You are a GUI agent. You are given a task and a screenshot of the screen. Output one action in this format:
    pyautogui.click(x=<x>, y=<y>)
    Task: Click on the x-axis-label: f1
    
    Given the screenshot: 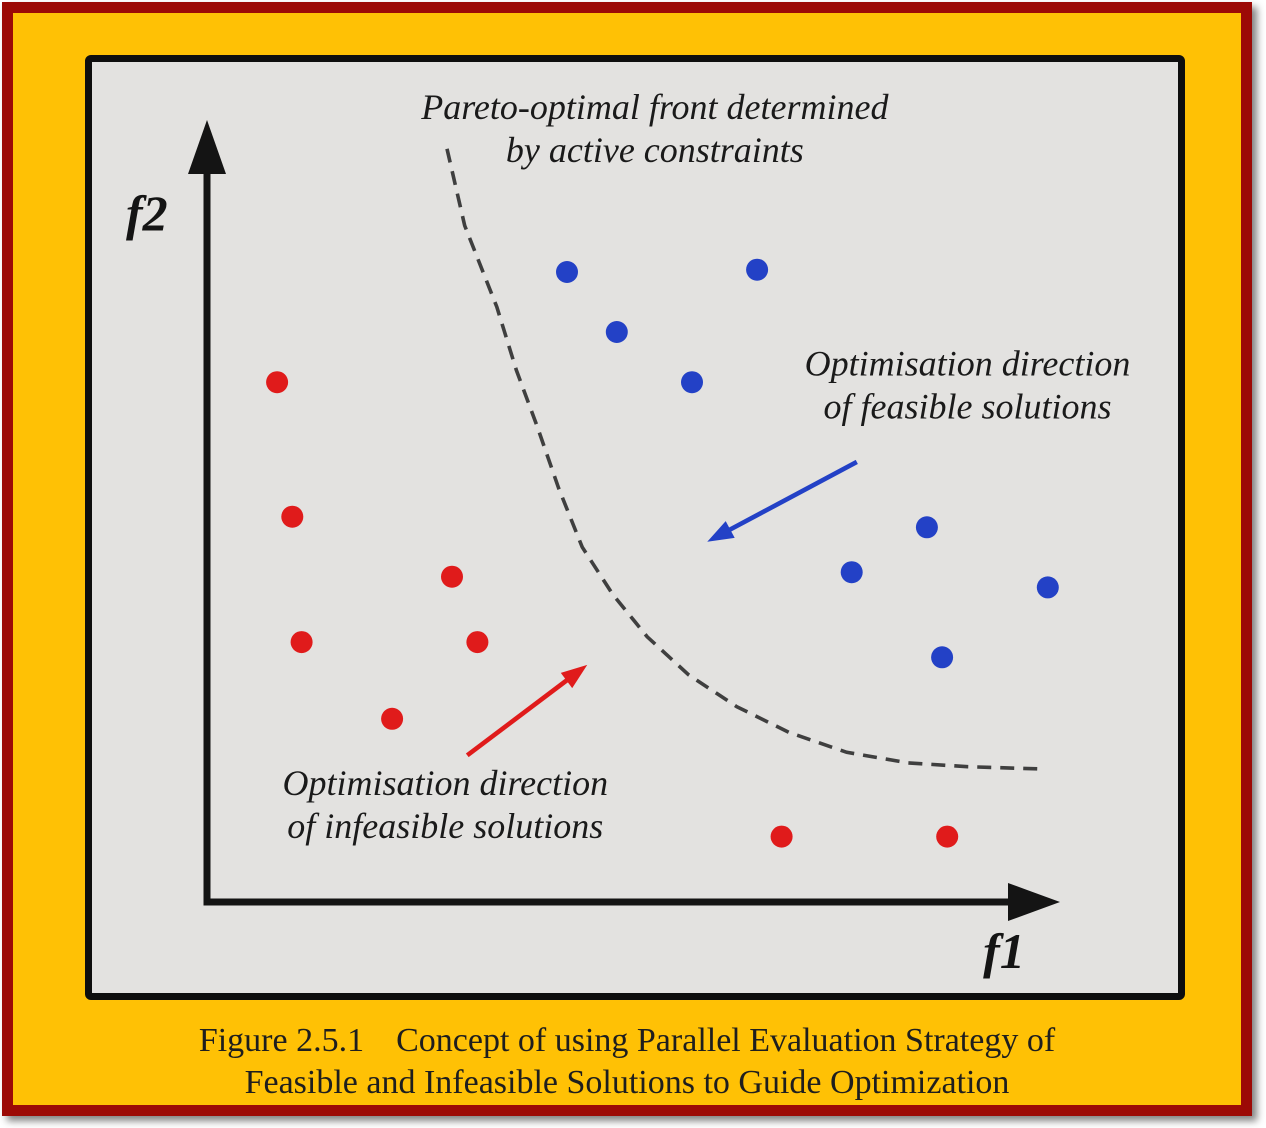 What is the action you would take?
    pyautogui.click(x=1004, y=951)
    